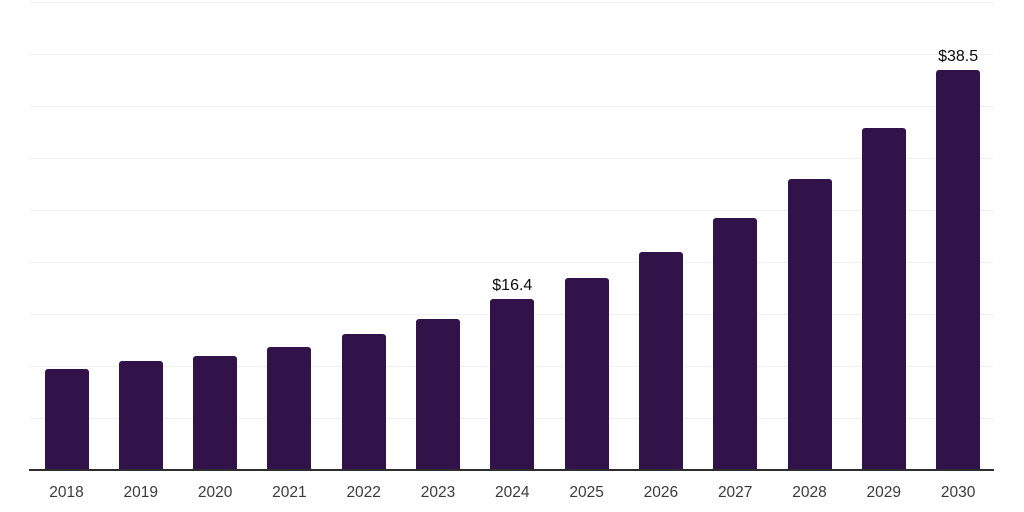 The height and width of the screenshot is (512, 1024). What do you see at coordinates (438, 492) in the screenshot?
I see `x-tick-label-2023: 2023` at bounding box center [438, 492].